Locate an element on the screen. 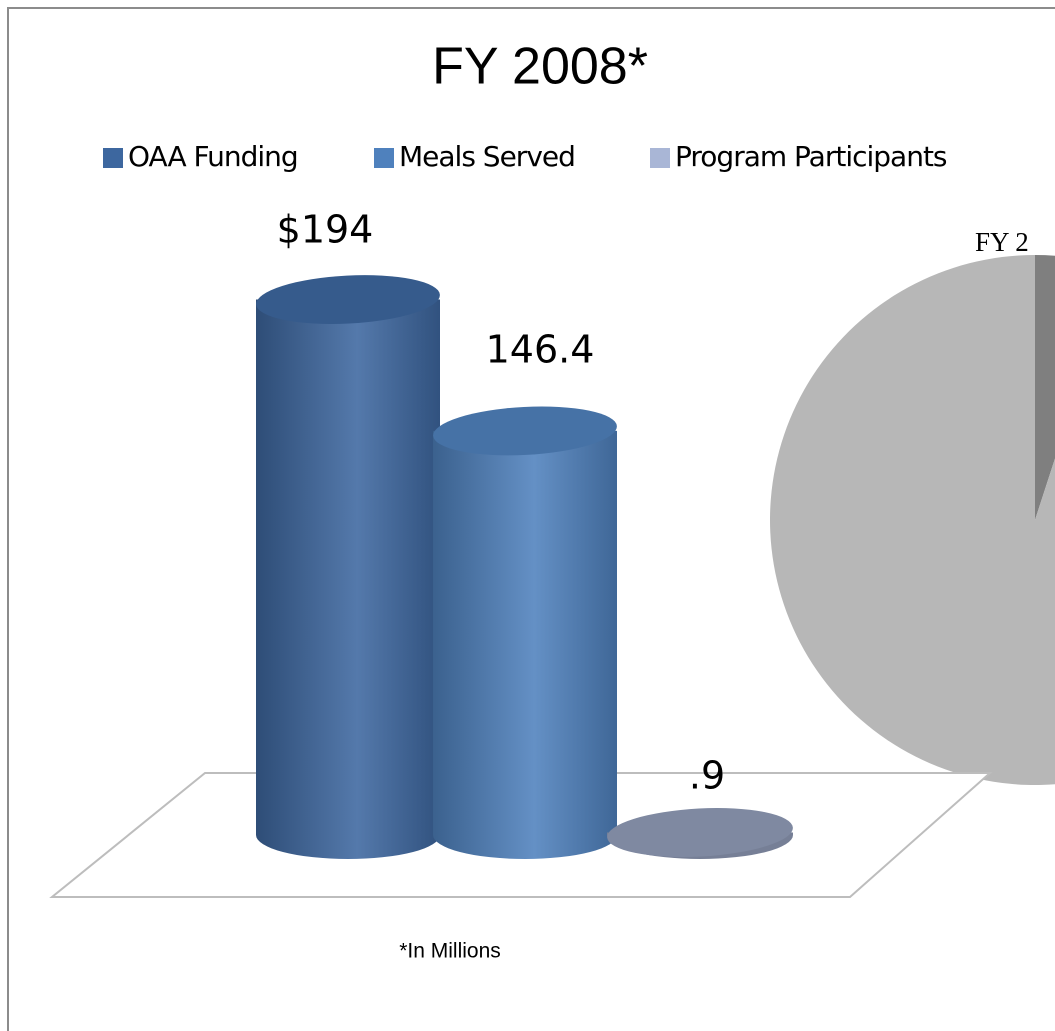  pie-chart: FY 2 is located at coordinates (912, 506).